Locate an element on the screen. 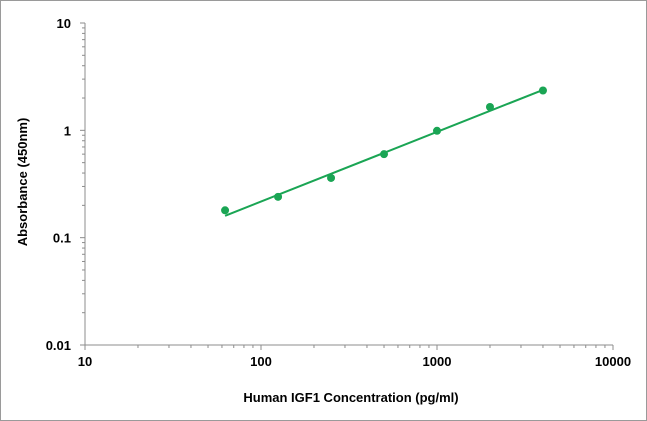 The width and height of the screenshot is (647, 421). y-tick-label: 10 is located at coordinates (64, 23).